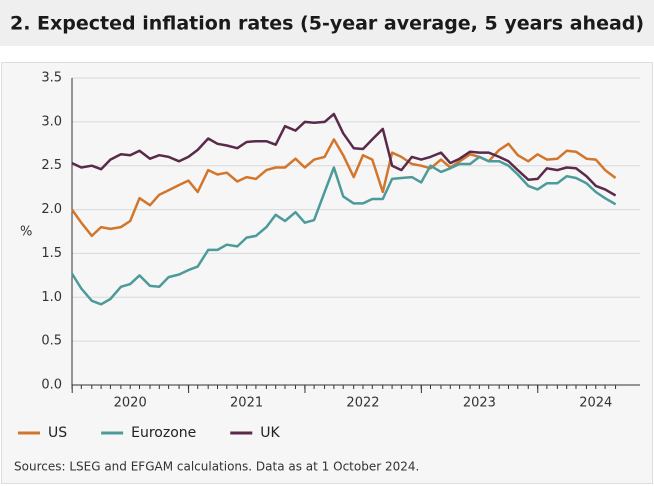 The image size is (654, 486). Describe the element at coordinates (270, 433) in the screenshot. I see `legend-label: UK` at that location.